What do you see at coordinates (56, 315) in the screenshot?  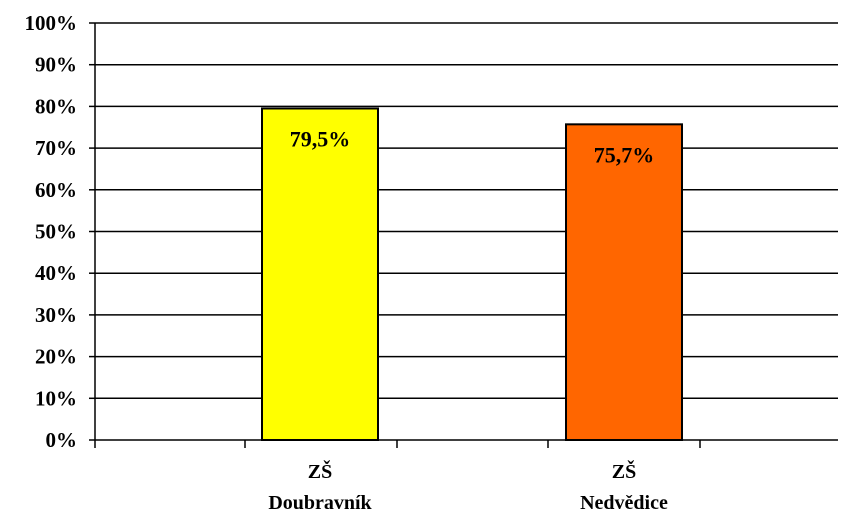 I see `y-tick-label: 30%` at bounding box center [56, 315].